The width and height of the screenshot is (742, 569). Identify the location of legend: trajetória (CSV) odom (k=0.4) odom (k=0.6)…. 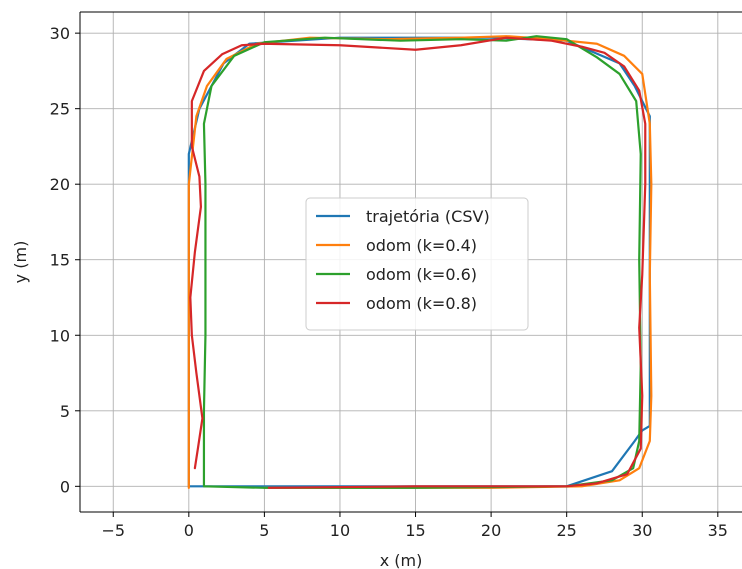
(417, 264).